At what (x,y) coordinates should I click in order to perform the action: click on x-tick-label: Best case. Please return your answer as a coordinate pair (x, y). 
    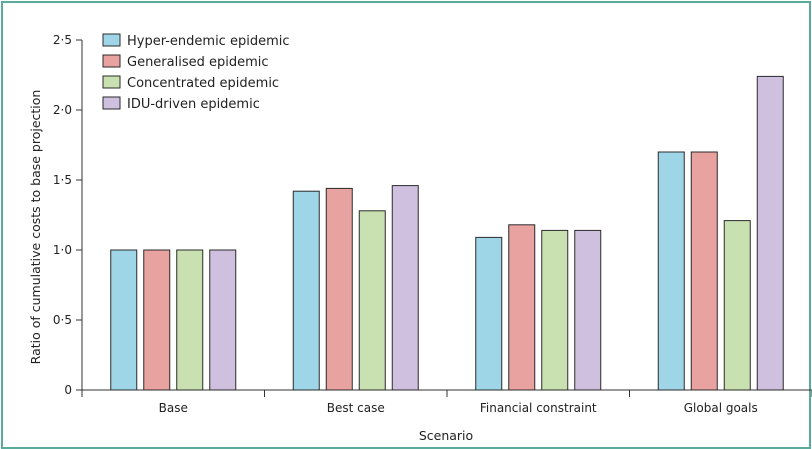
    Looking at the image, I should click on (356, 408).